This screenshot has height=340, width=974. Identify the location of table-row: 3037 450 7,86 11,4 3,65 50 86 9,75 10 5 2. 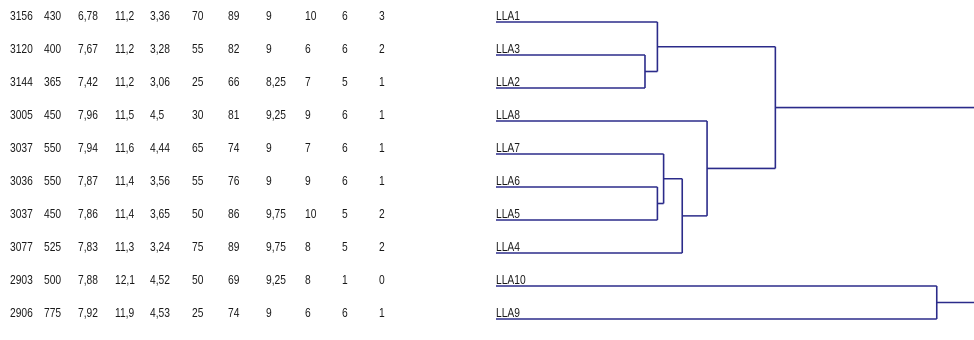
(270, 214).